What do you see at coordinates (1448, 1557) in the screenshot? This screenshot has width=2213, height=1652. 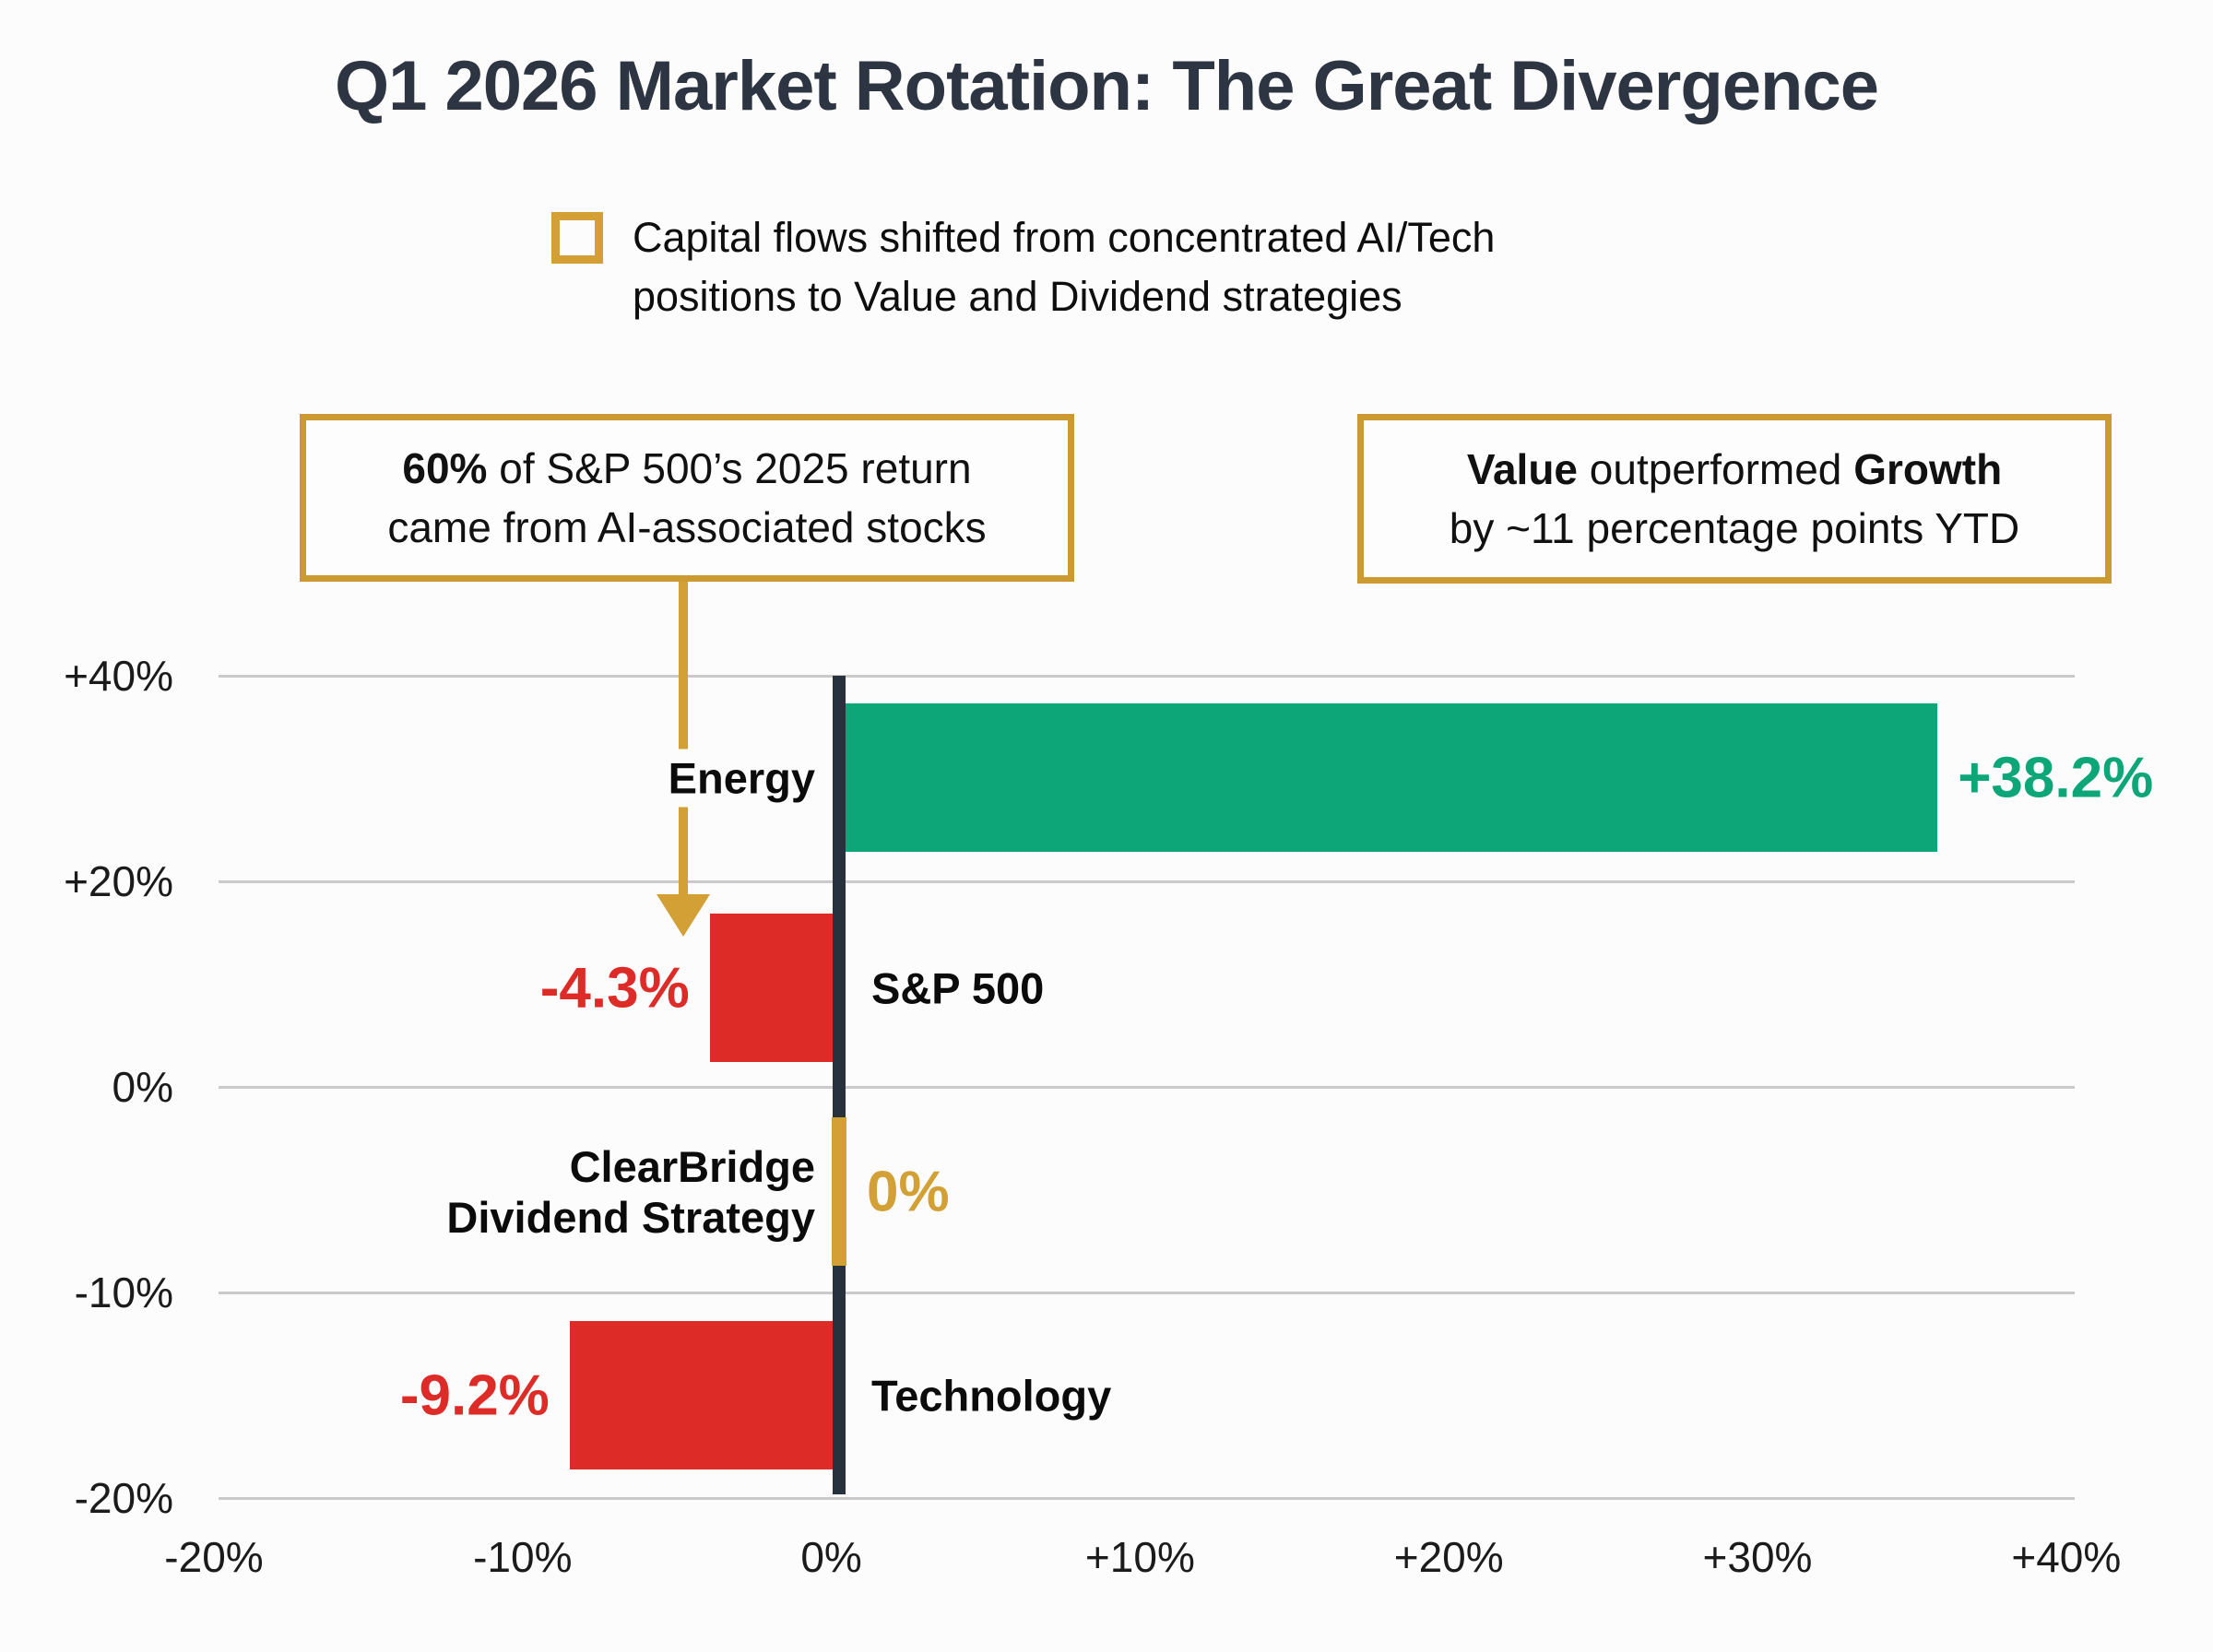 I see `x-axis-tick-label: +20%` at bounding box center [1448, 1557].